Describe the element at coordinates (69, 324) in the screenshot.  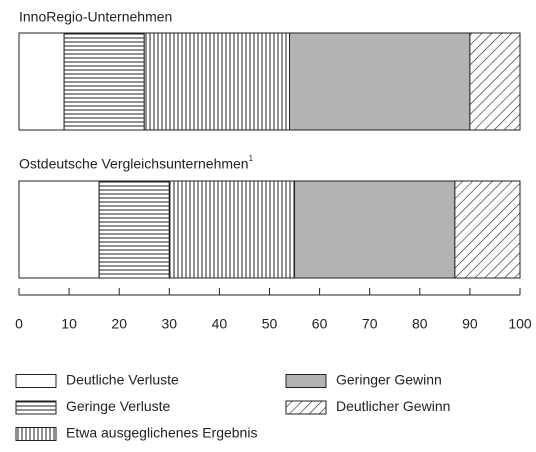
I see `x-tick-label: 10` at that location.